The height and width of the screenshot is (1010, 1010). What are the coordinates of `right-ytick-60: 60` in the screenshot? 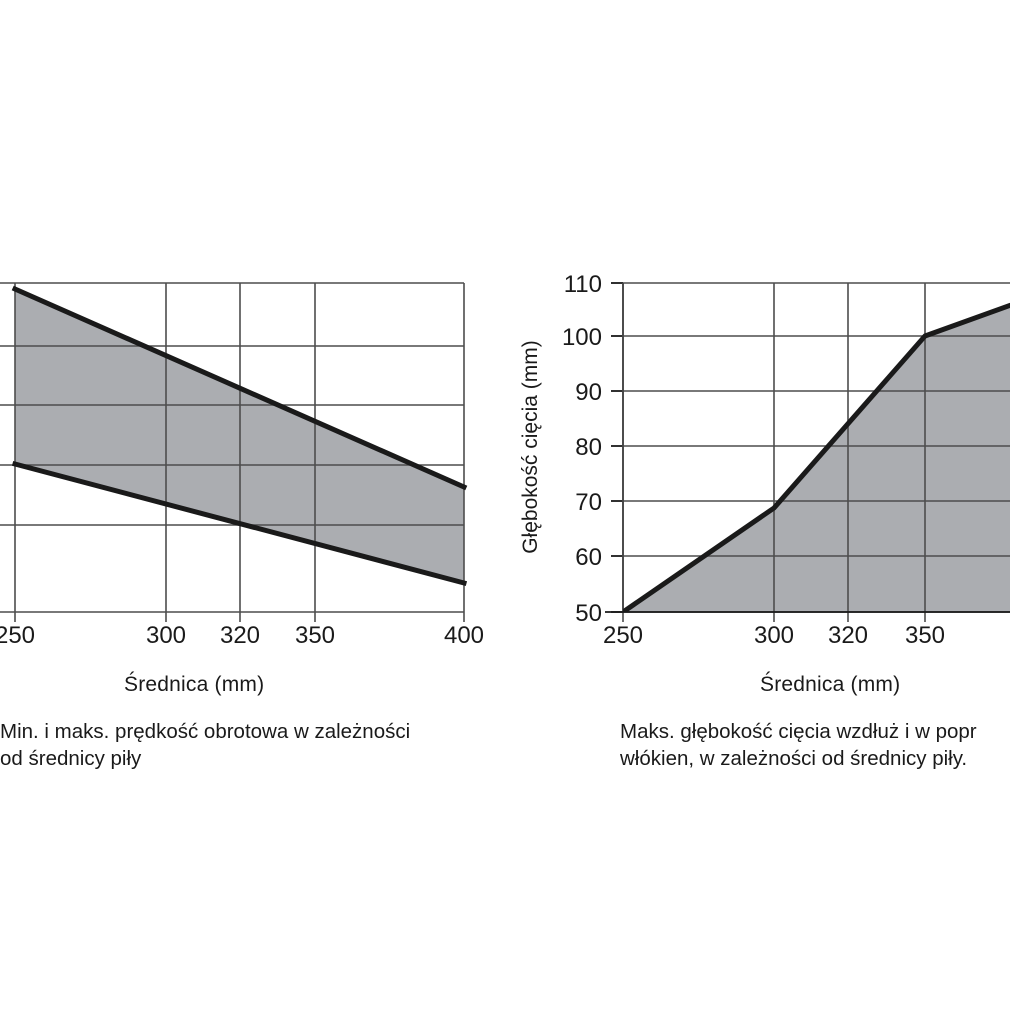 It's located at (588, 557).